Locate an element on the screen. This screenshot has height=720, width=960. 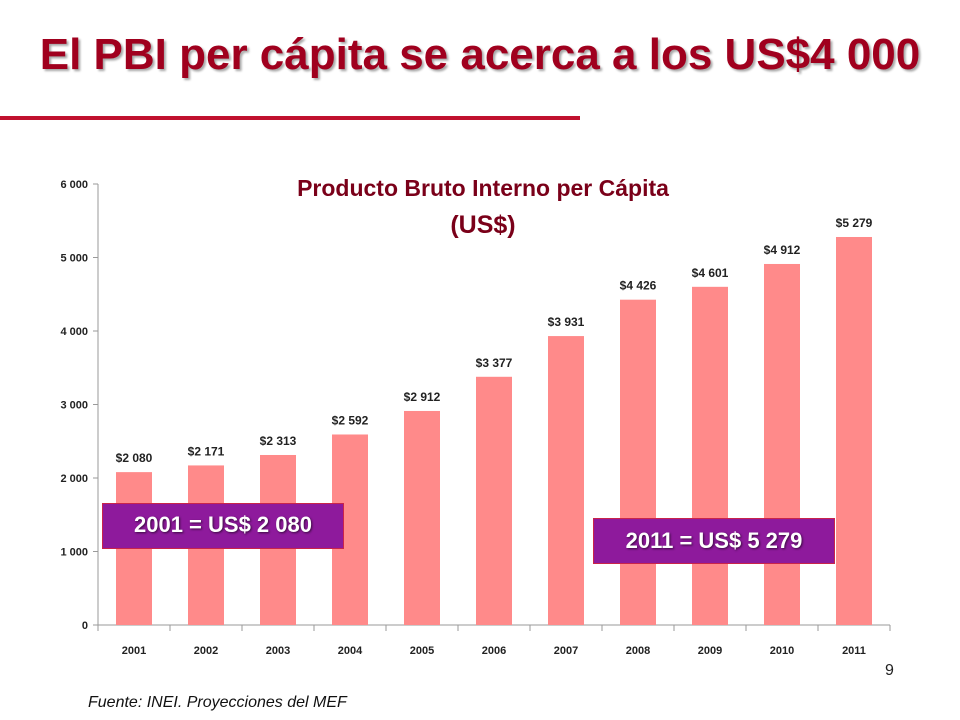
y-tick-label: 5 000 is located at coordinates (74, 259).